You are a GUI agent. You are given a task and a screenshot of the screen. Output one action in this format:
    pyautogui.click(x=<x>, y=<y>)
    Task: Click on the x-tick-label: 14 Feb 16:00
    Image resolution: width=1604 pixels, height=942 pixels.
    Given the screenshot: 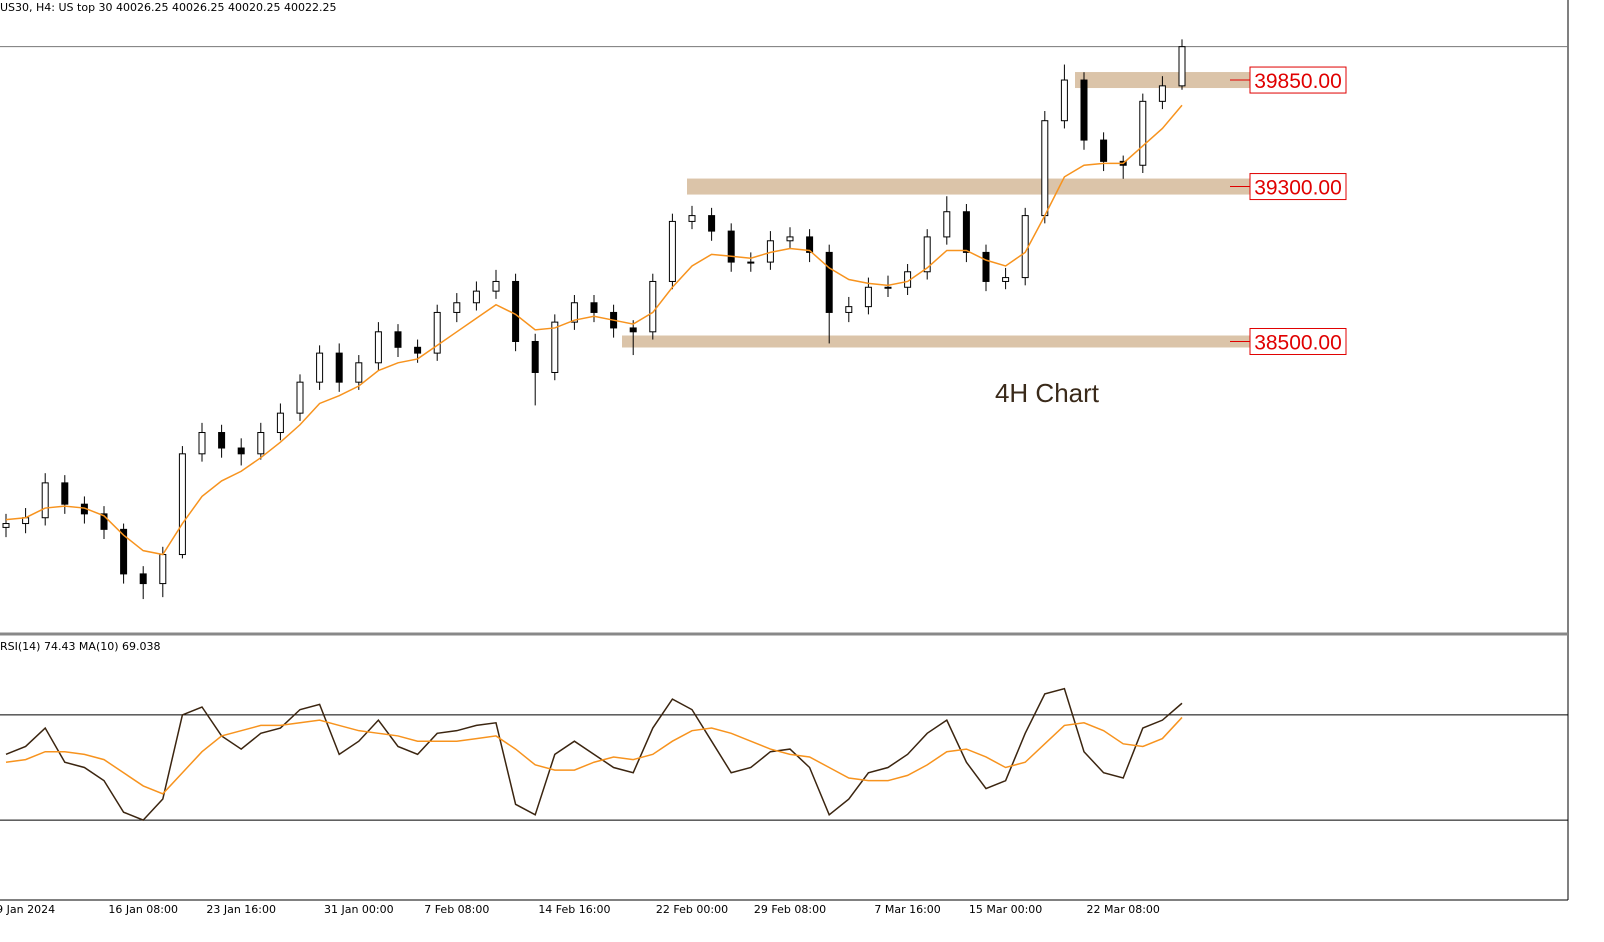 What is the action you would take?
    pyautogui.click(x=574, y=909)
    